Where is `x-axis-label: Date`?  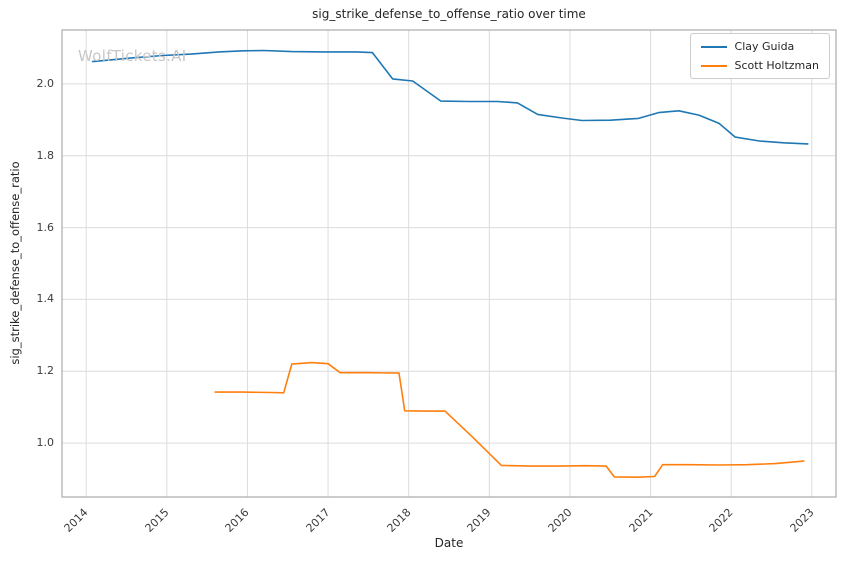 x-axis-label: Date is located at coordinates (449, 543).